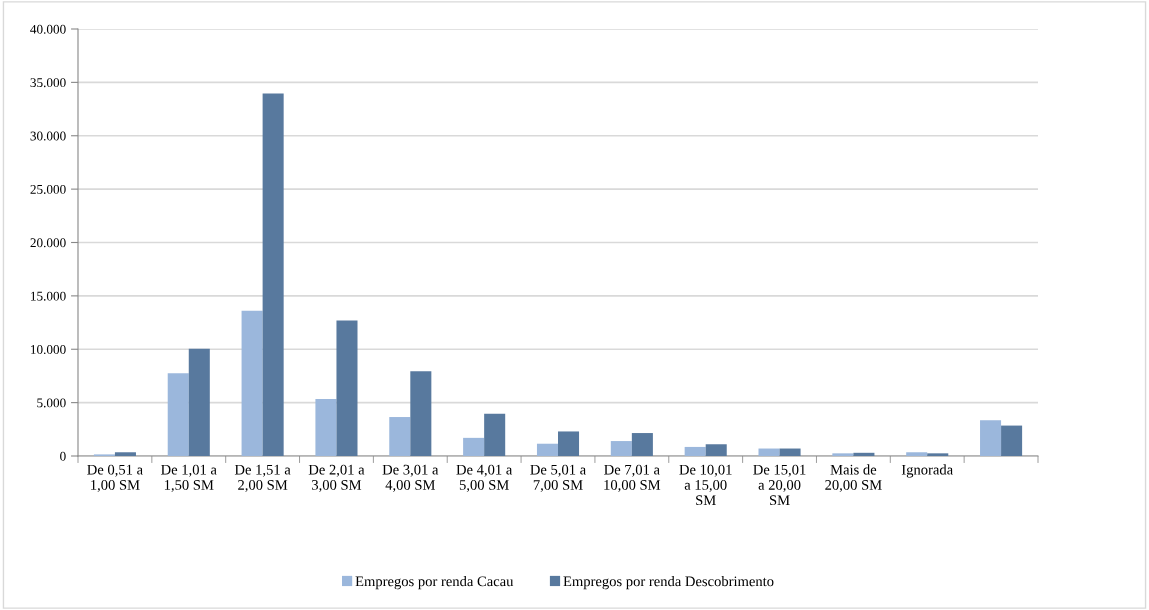 The height and width of the screenshot is (610, 1149). I want to click on x-tick-label: Mais de 20,00 SM, so click(853, 478).